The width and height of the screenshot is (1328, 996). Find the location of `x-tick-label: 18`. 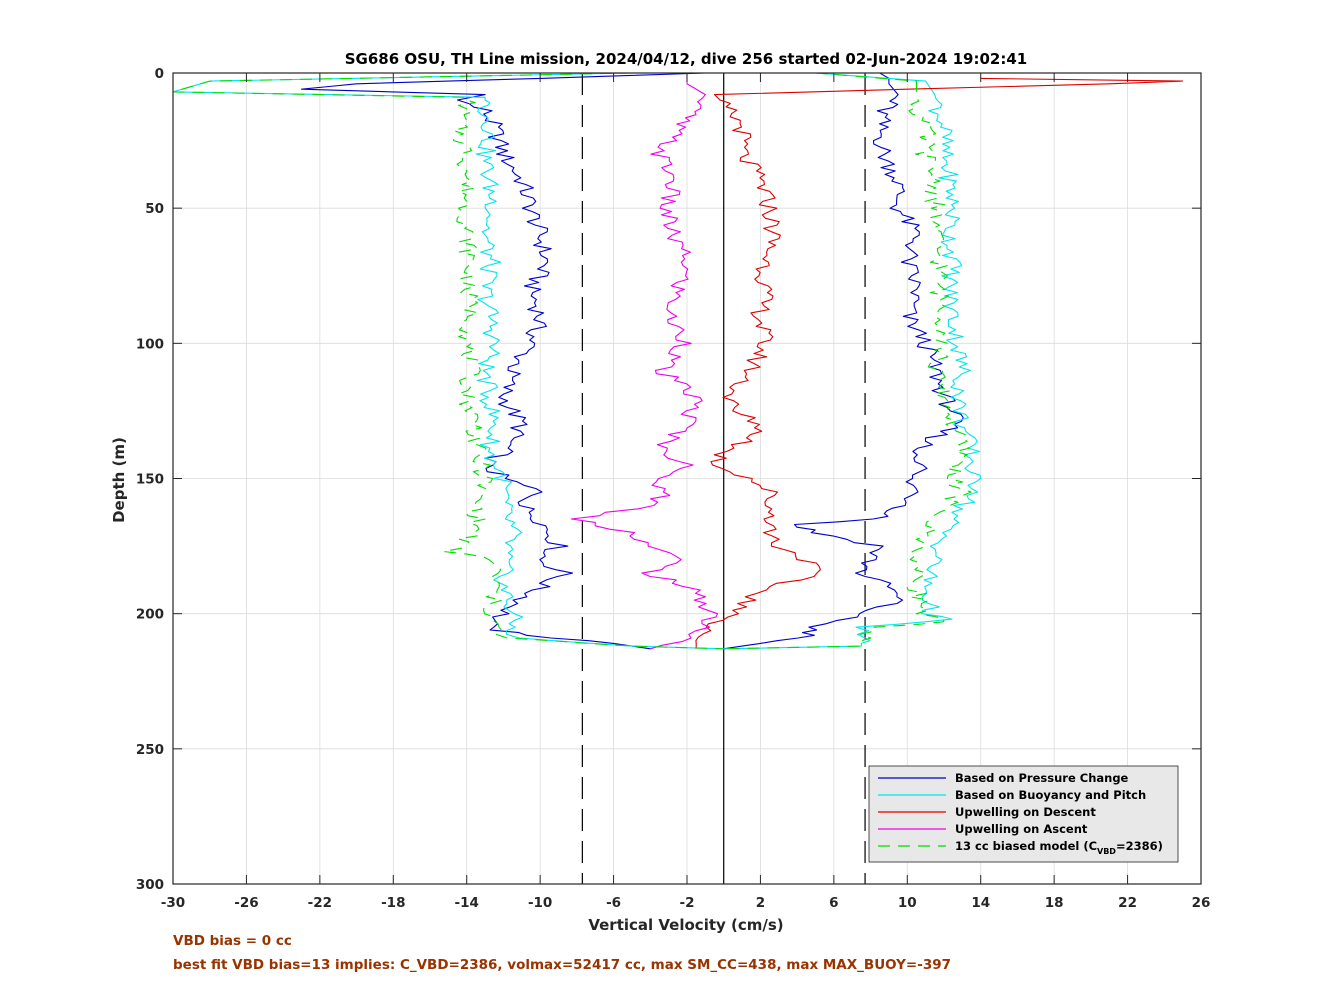

x-tick-label: 18 is located at coordinates (1054, 903).